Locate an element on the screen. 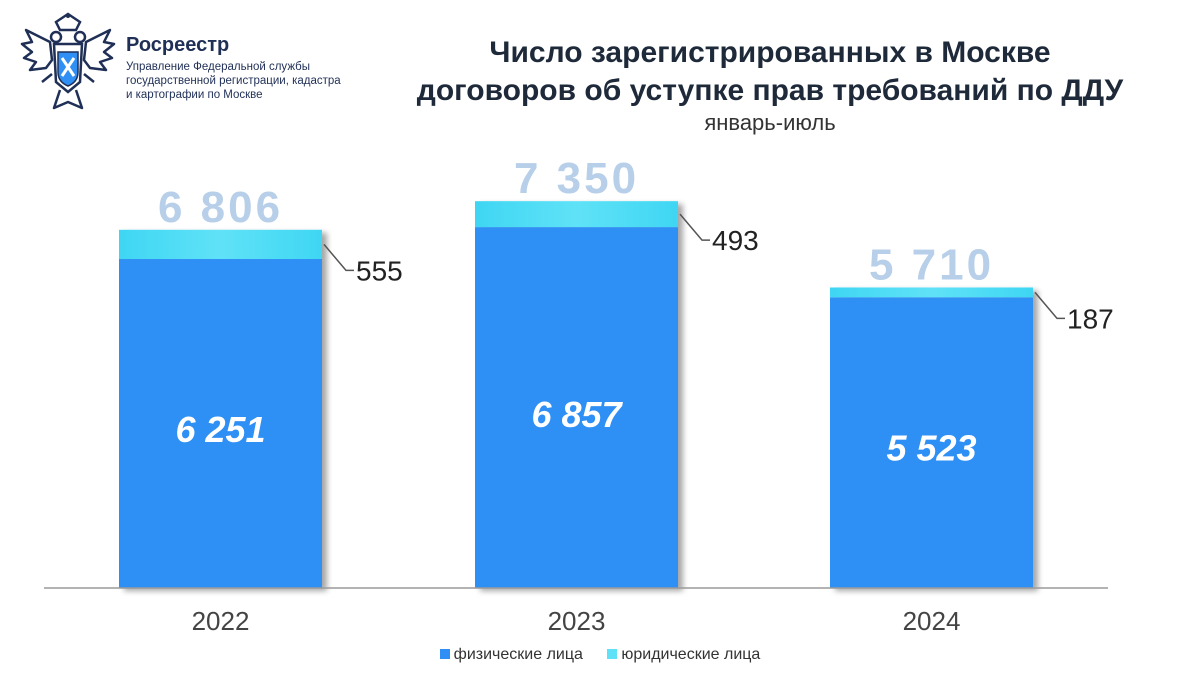 The width and height of the screenshot is (1200, 673). bar-individuals-2022 is located at coordinates (220, 423).